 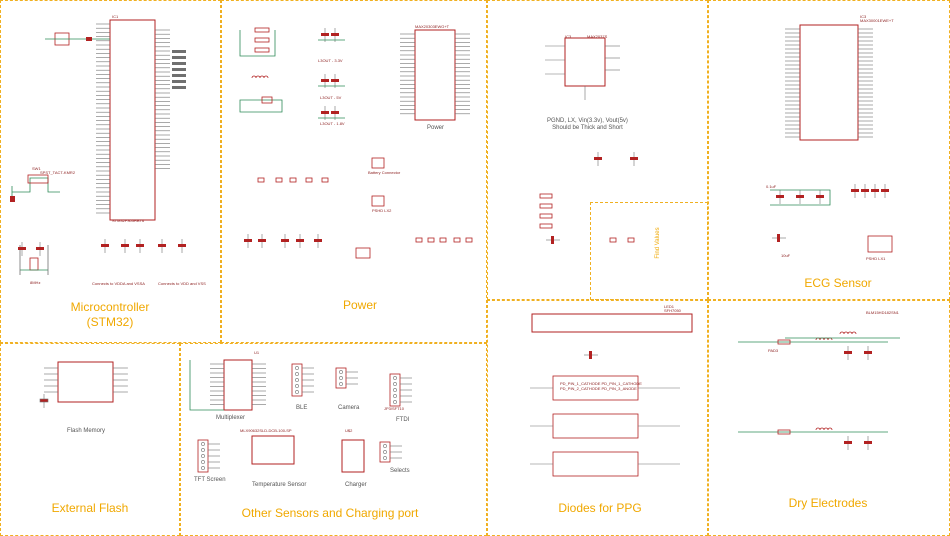 What do you see at coordinates (403, 420) in the screenshot?
I see `ftdi-caption: FTDI` at bounding box center [403, 420].